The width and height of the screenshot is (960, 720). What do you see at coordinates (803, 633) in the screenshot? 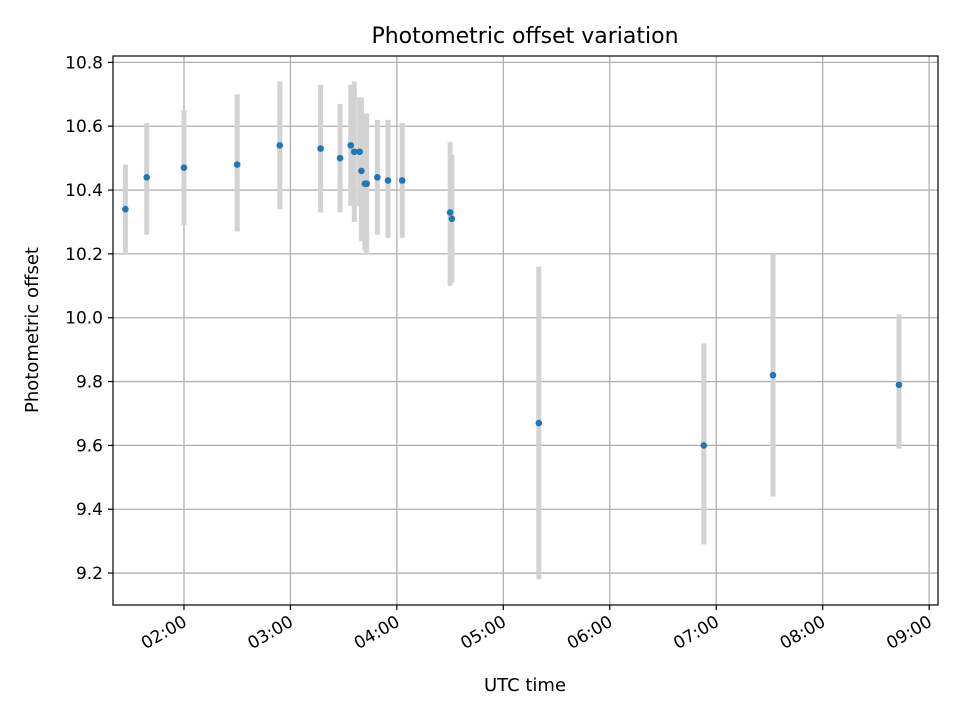
I see `x-tick-label: 08:00` at bounding box center [803, 633].